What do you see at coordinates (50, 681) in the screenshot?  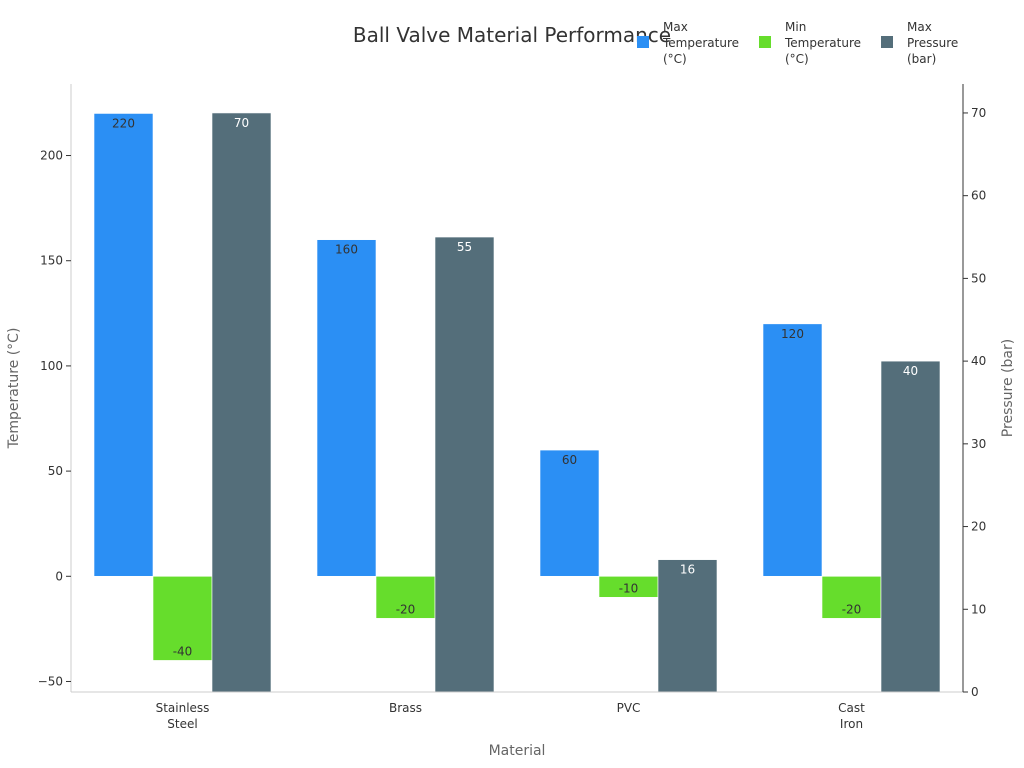 I see `left-y-tick-label-0: −50` at bounding box center [50, 681].